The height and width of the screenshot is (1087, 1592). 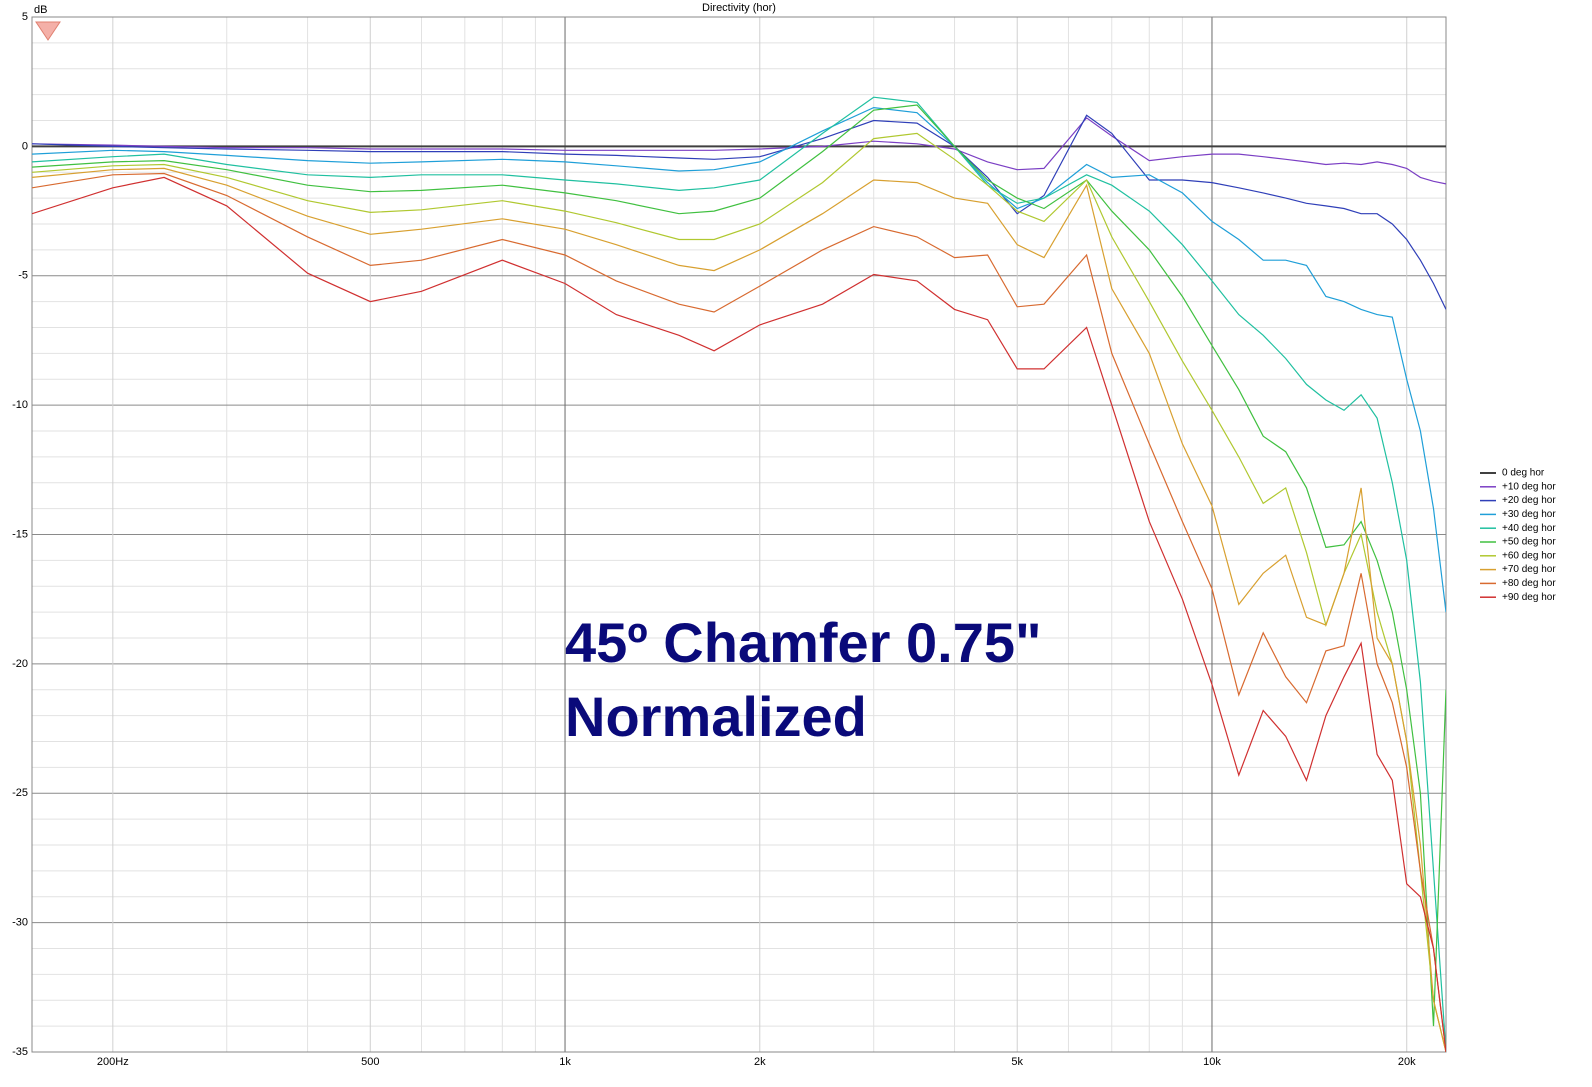 I want to click on legend-label: +90 deg hor, so click(x=1529, y=597).